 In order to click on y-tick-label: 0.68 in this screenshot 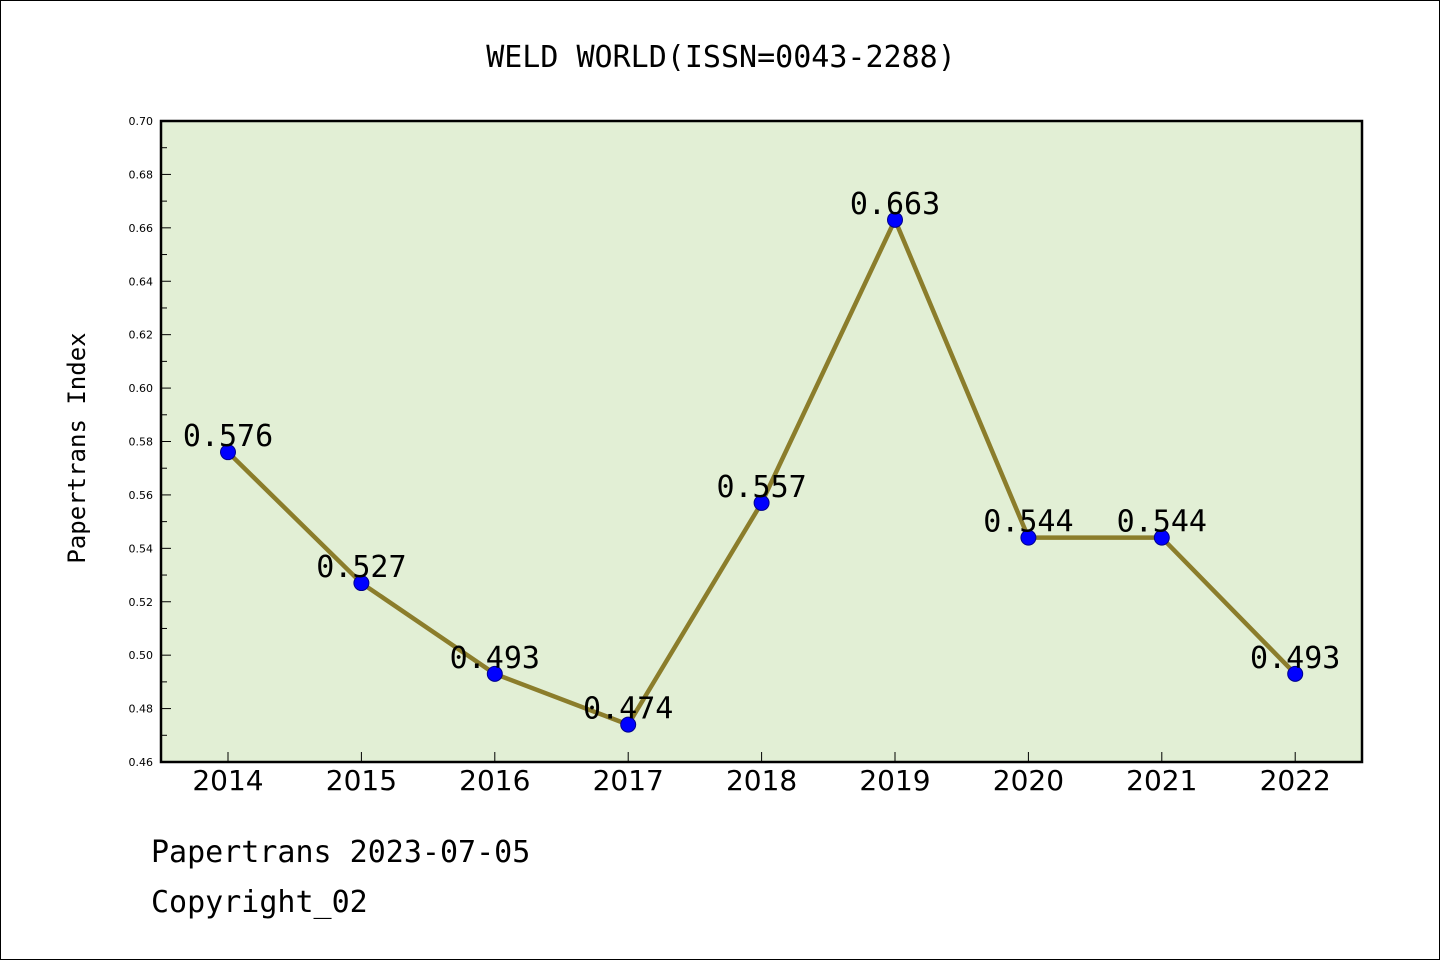, I will do `click(141, 174)`.